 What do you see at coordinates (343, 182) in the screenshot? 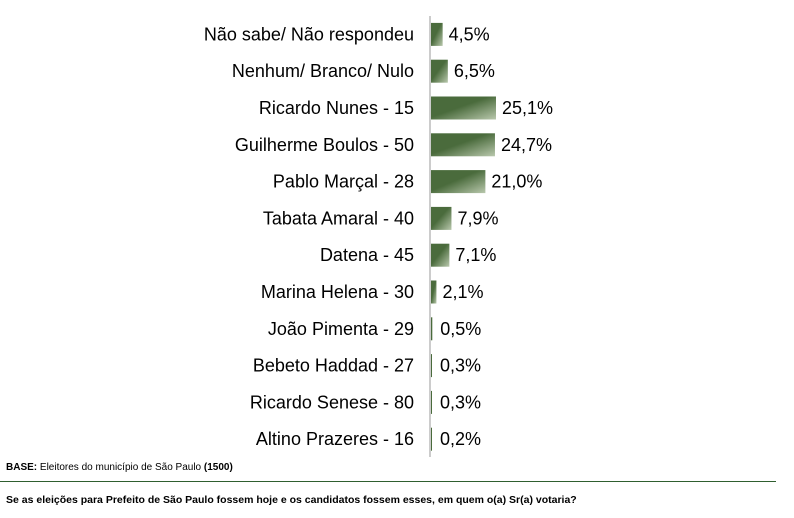
I see `category-label: Pablo Marçal - 28` at bounding box center [343, 182].